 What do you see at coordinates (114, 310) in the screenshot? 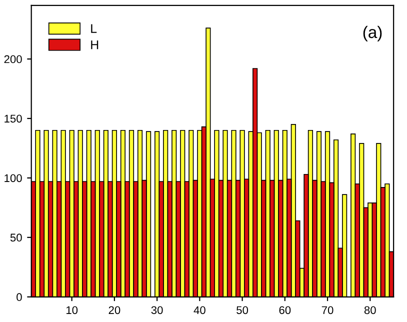
I see `x-tick-label: 20` at bounding box center [114, 310].